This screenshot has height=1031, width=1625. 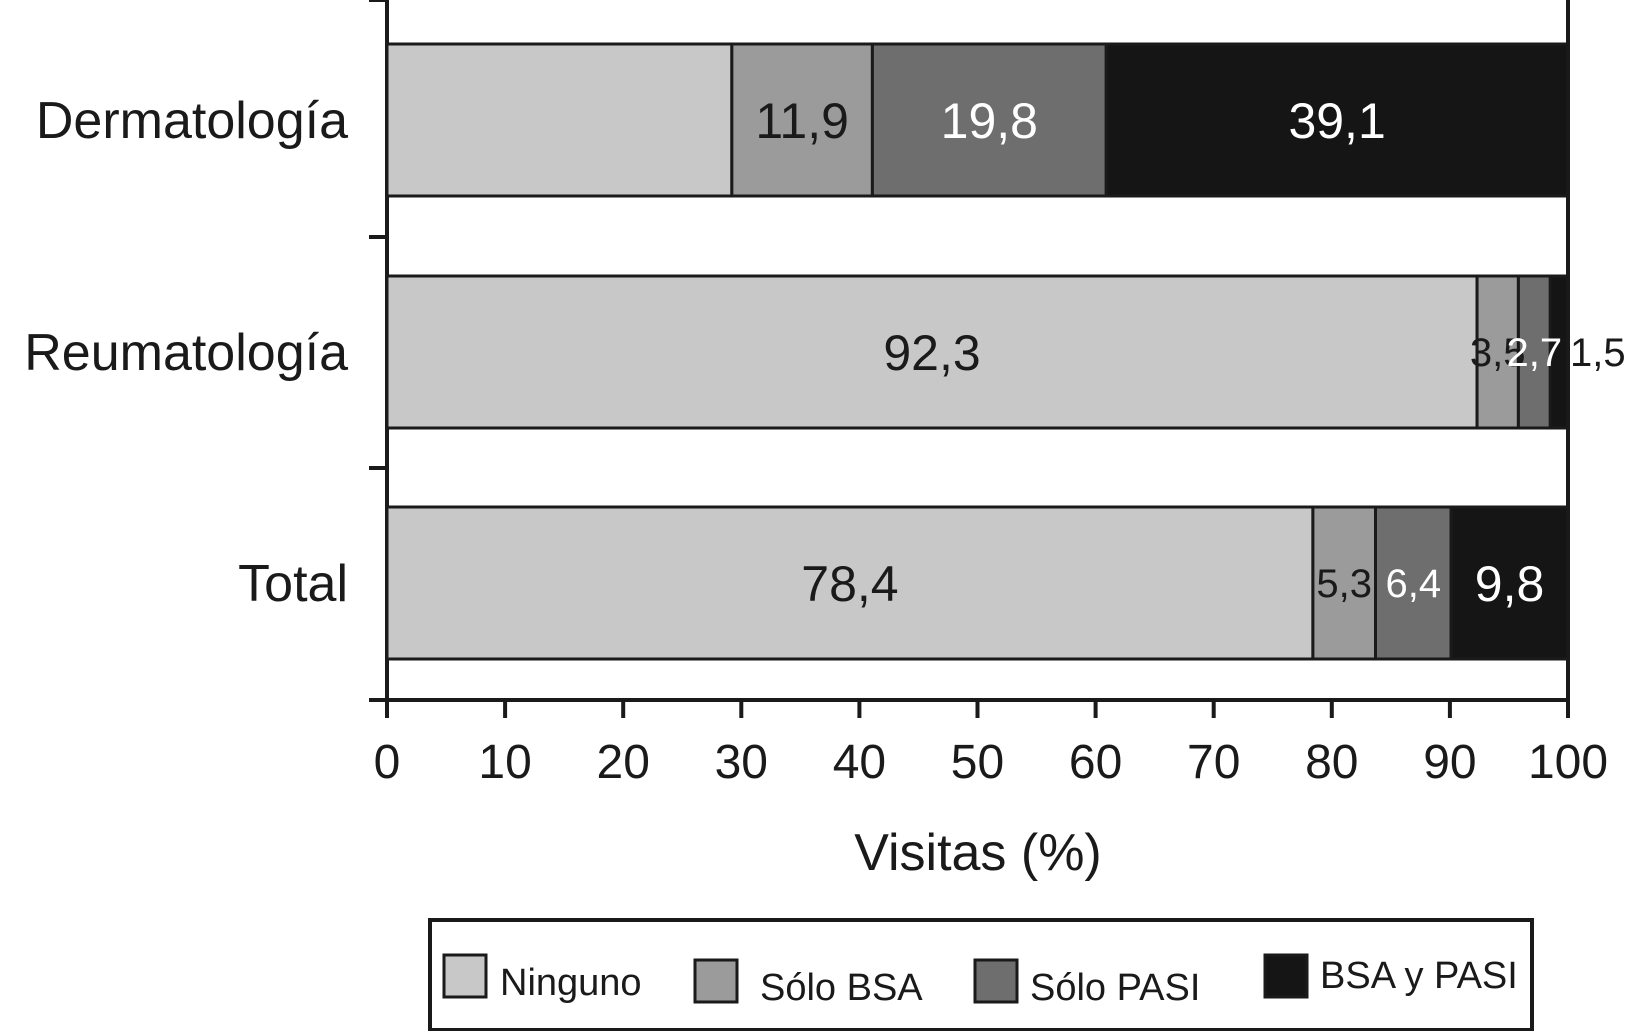 I want to click on category-label: Reumatología, so click(x=186, y=353).